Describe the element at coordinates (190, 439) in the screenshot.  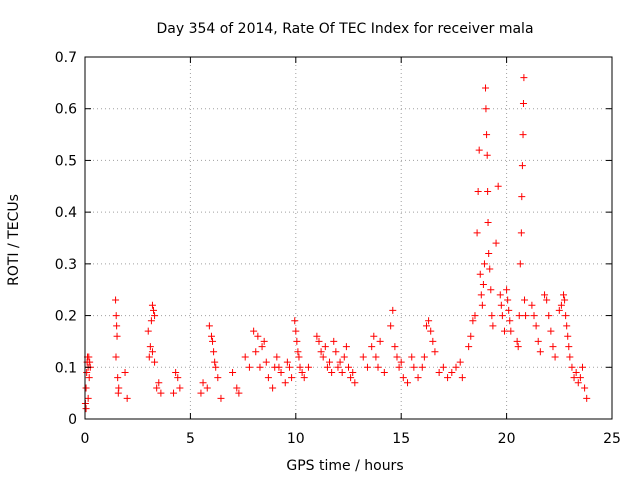
I see `x-tick-label: 5` at that location.